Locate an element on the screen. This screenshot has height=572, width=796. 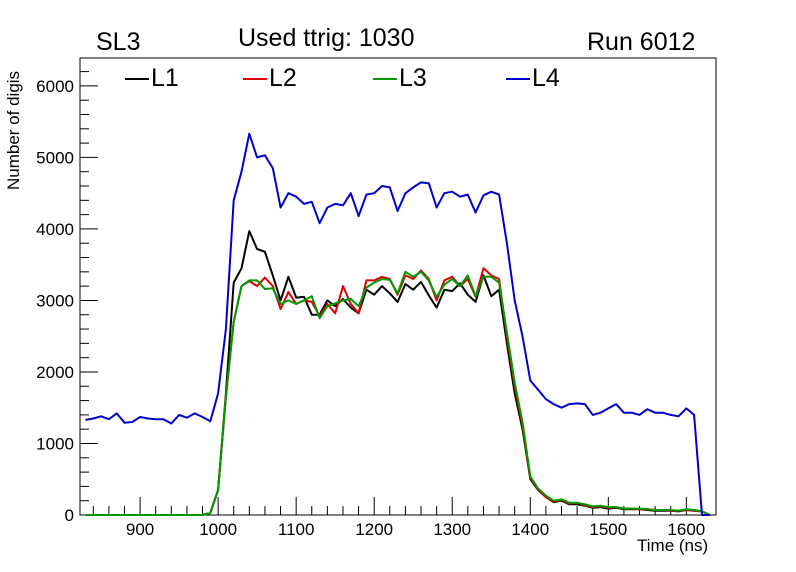
y-tick-label: 0 is located at coordinates (69, 515).